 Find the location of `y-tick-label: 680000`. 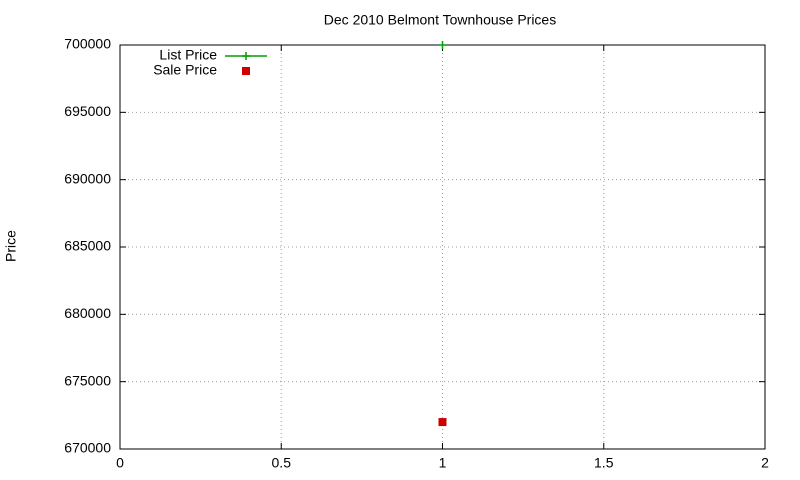

y-tick-label: 680000 is located at coordinates (87, 313).